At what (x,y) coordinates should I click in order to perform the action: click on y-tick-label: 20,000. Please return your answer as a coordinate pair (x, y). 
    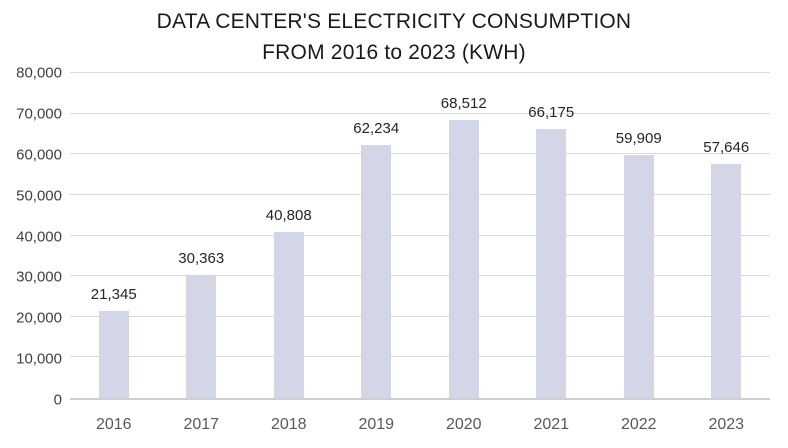
    Looking at the image, I should click on (39, 318).